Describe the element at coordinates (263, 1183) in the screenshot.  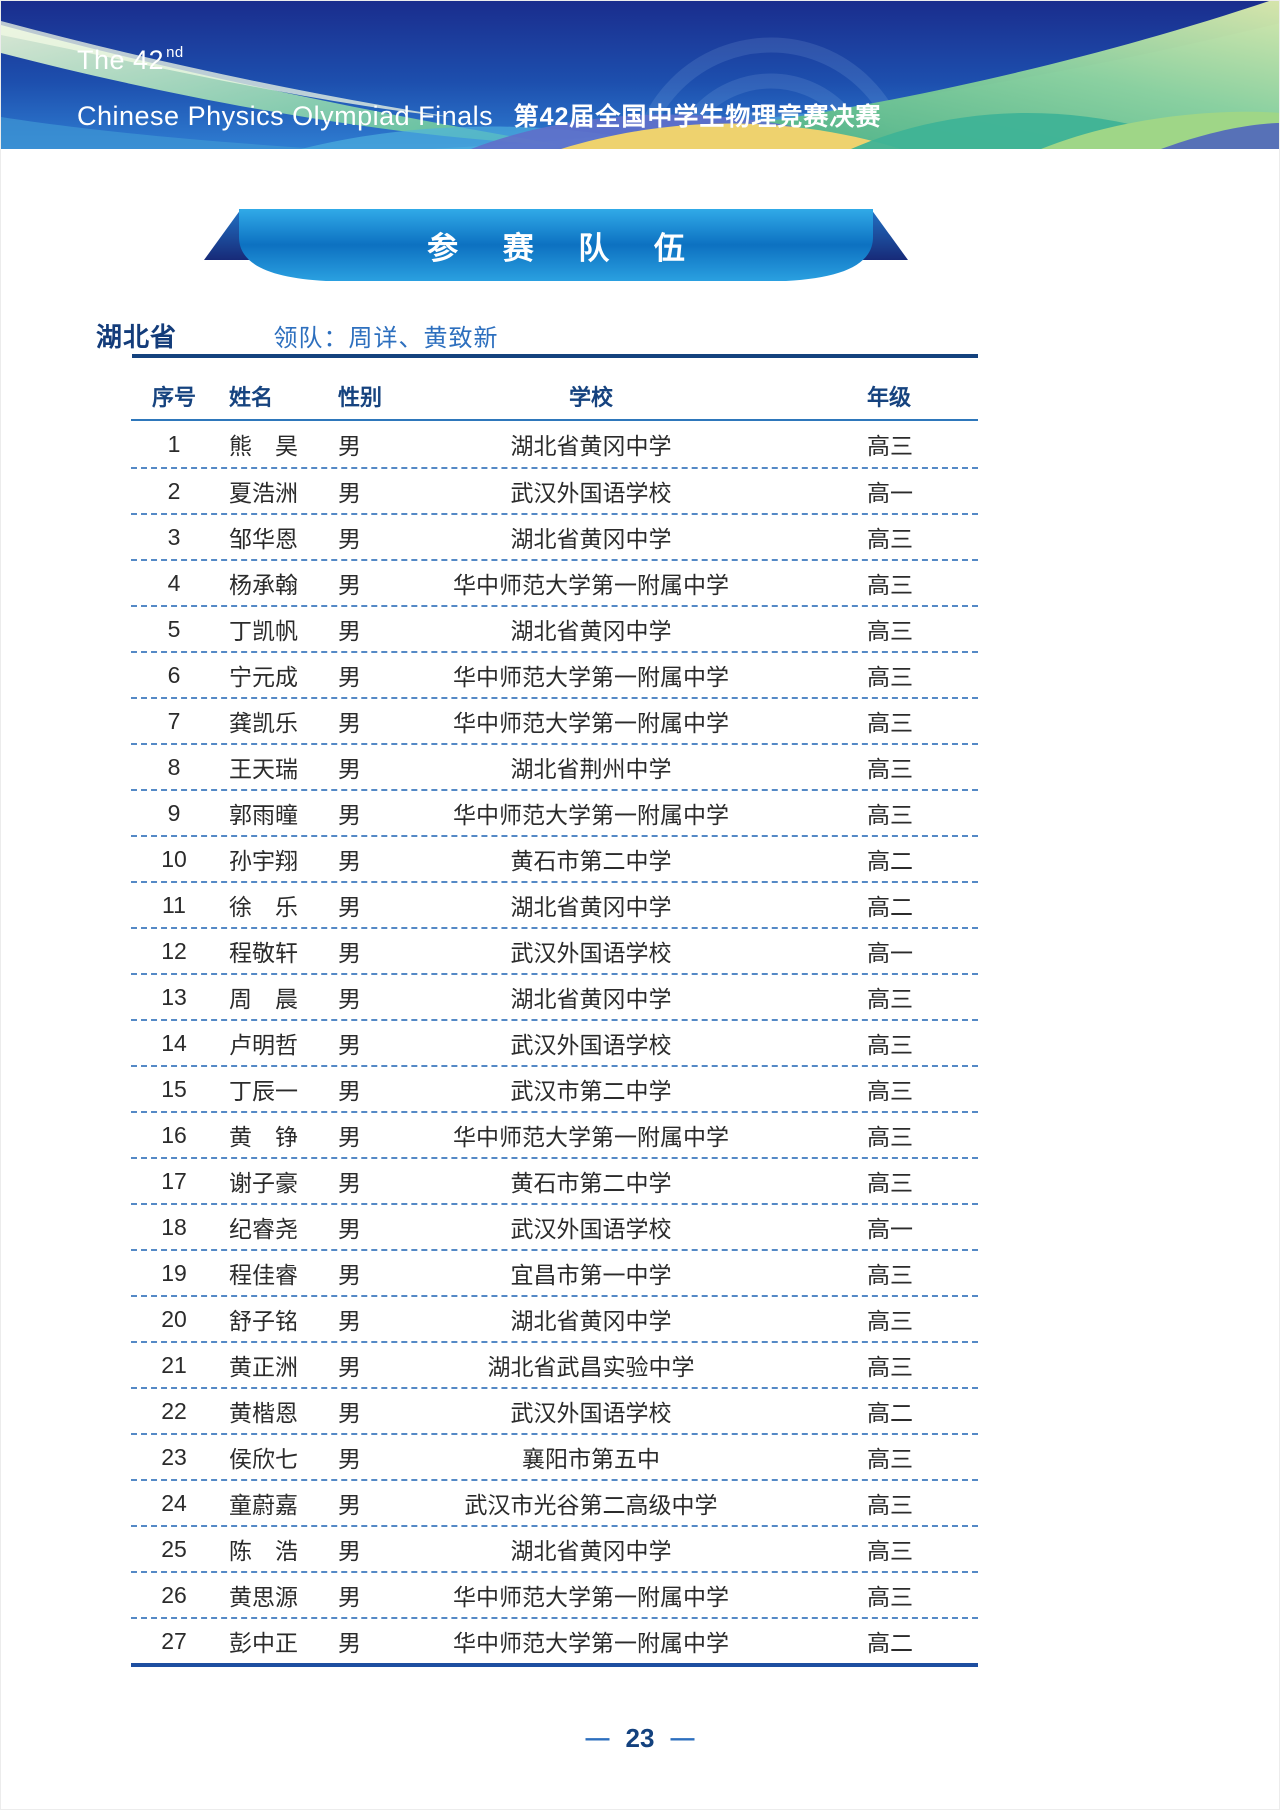
I see `cell-name: 谢子豪` at that location.